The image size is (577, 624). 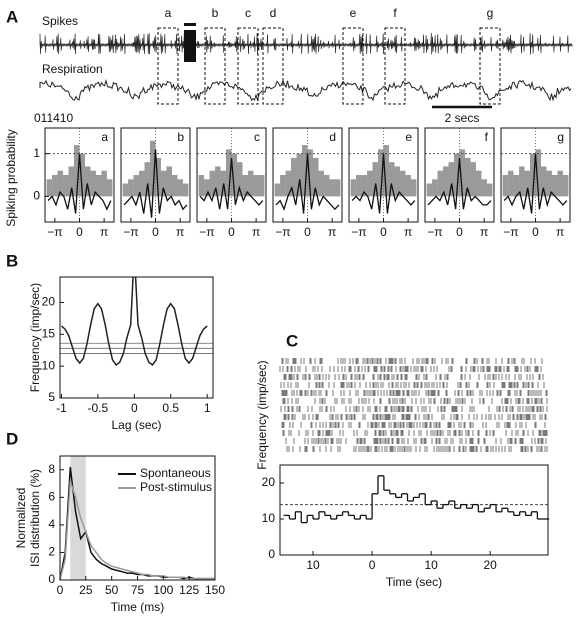 What do you see at coordinates (190, 46) in the screenshot?
I see `stimulus-artifact` at bounding box center [190, 46].